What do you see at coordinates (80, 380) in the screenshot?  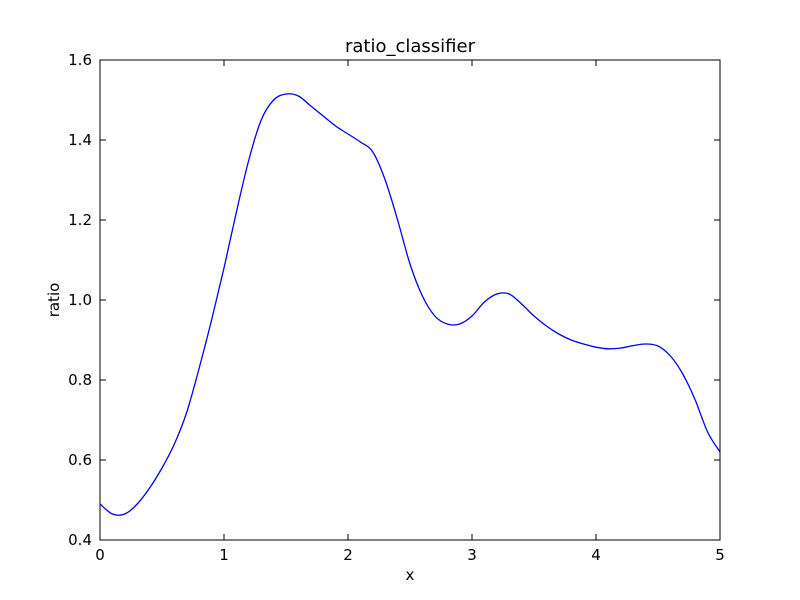 I see `y-tick-label: 0.8` at bounding box center [80, 380].